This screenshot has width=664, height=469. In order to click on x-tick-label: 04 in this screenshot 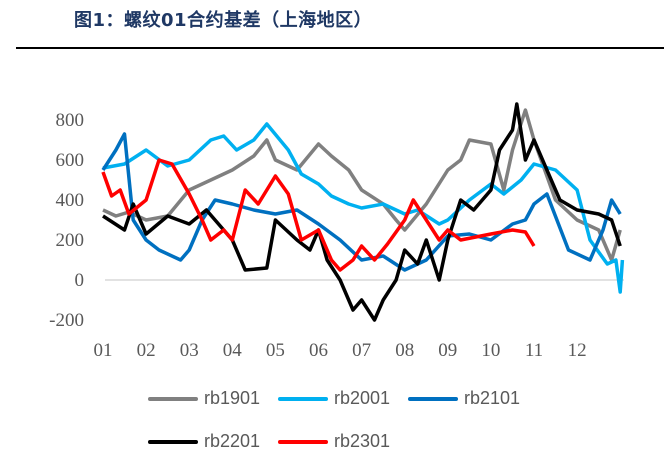, I will do `click(233, 350)`.